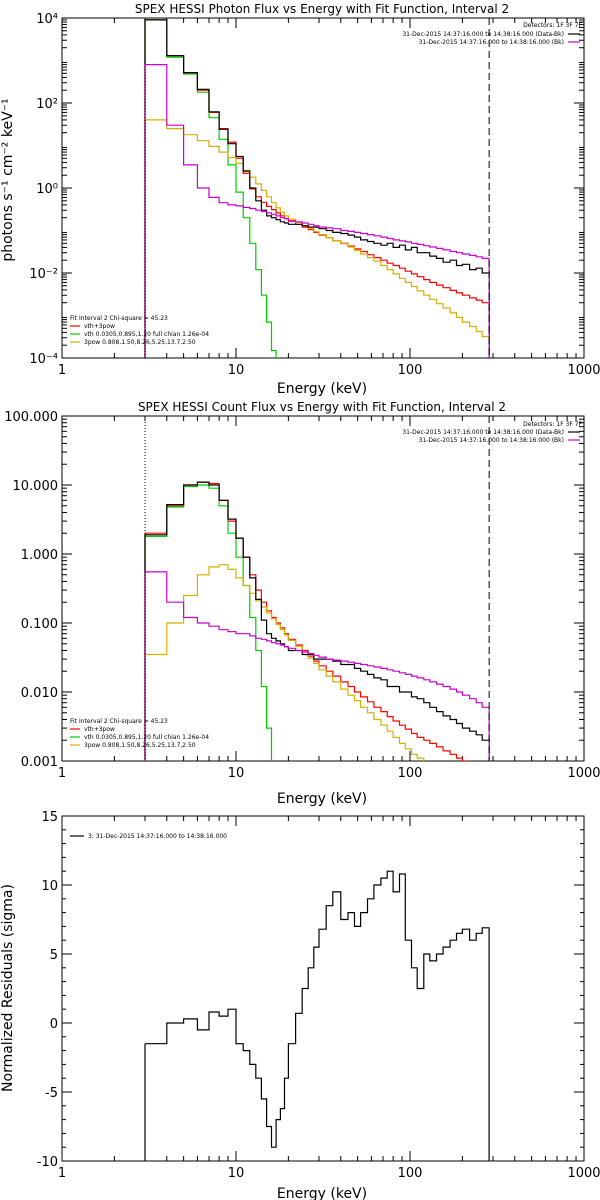 The height and width of the screenshot is (1200, 600). What do you see at coordinates (583, 370) in the screenshot?
I see `photon-x-tick-label: 1000` at bounding box center [583, 370].